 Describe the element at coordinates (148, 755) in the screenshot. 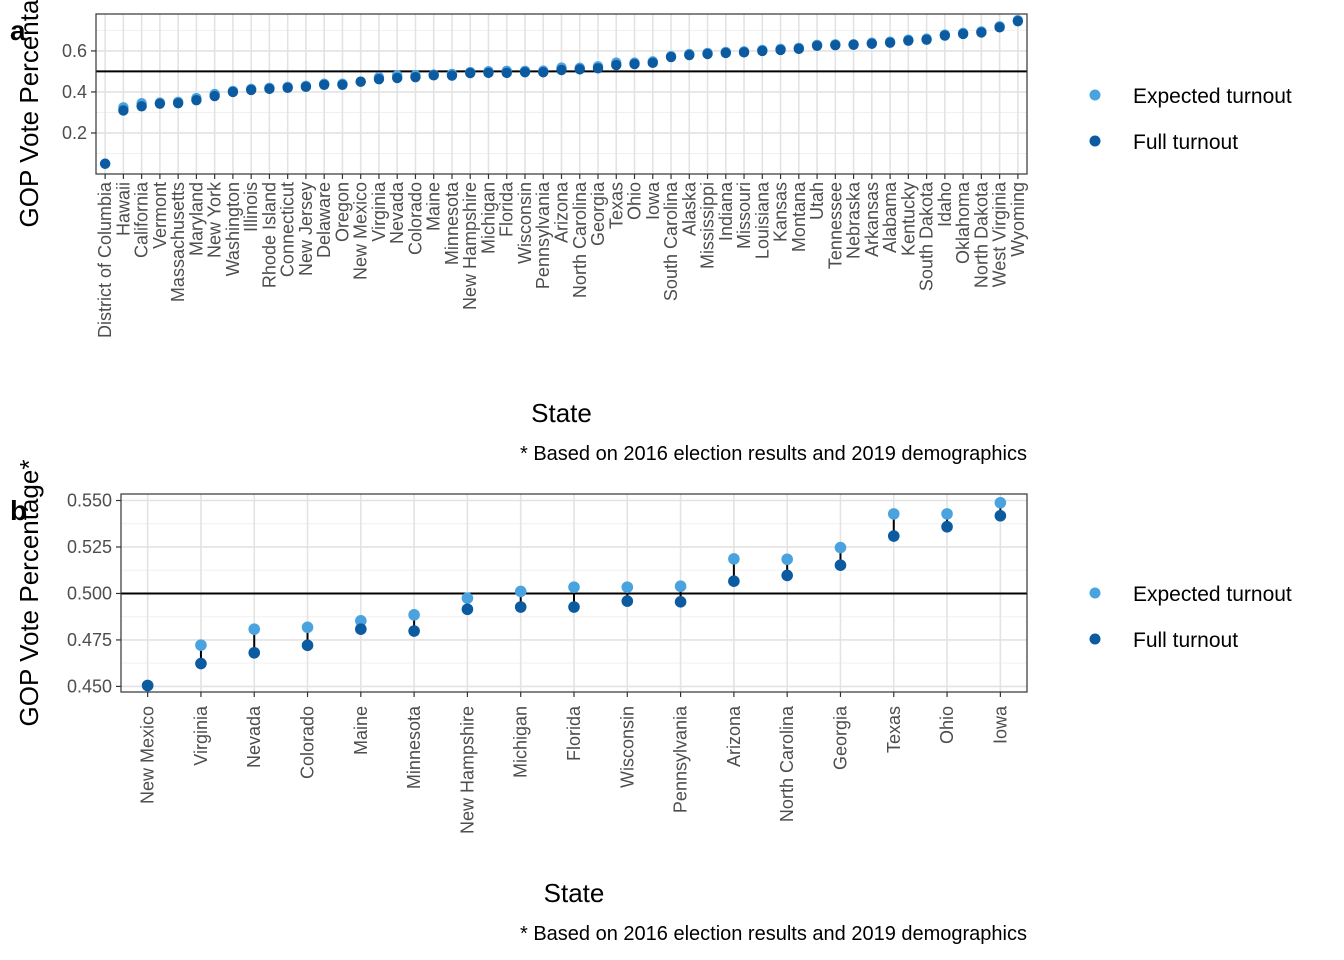

I see `x-tick-label: New Mexico` at that location.